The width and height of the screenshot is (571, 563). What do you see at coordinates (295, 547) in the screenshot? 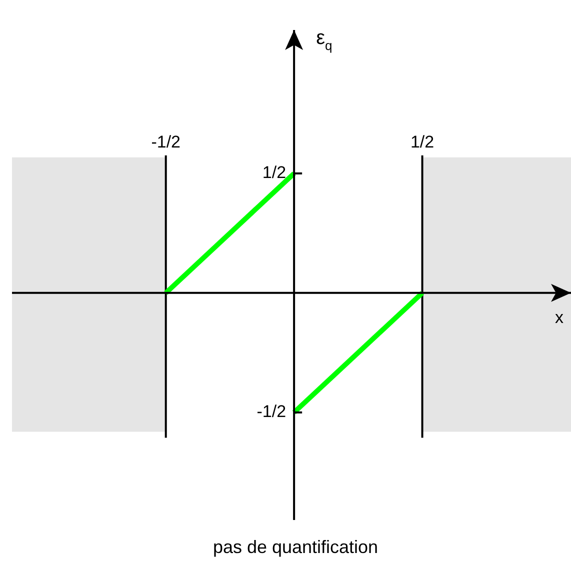
I see `text: pas de quantification` at bounding box center [295, 547].